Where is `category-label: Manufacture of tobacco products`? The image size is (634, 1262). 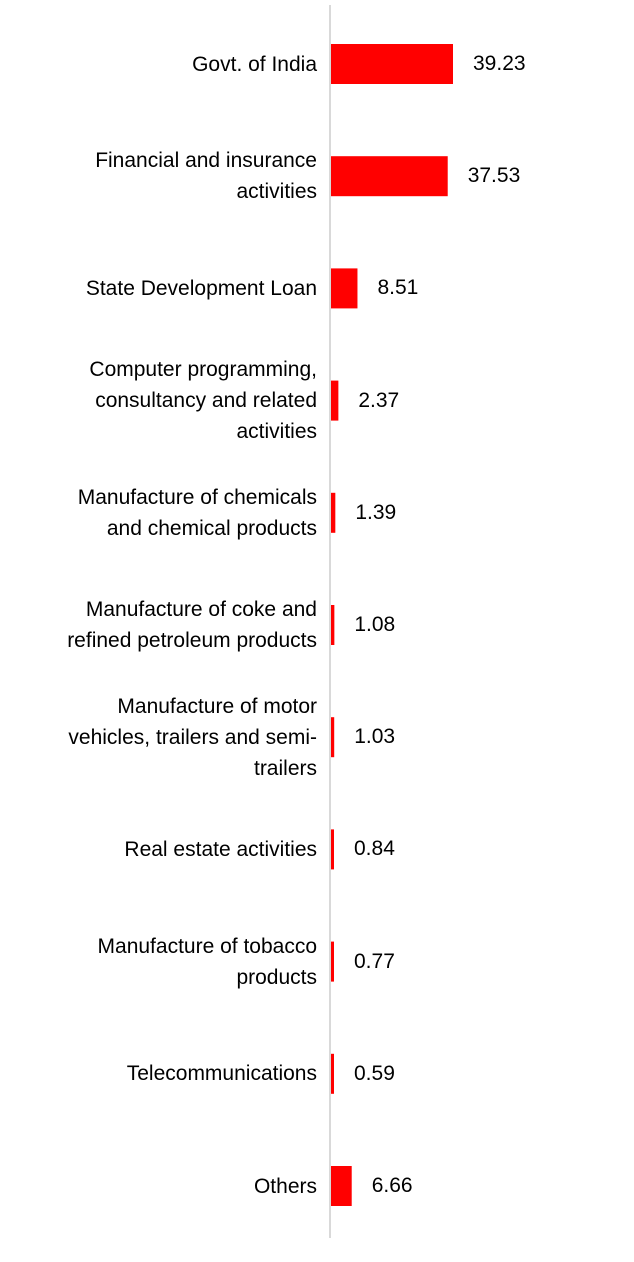
category-label: Manufacture of tobacco products is located at coordinates (207, 961).